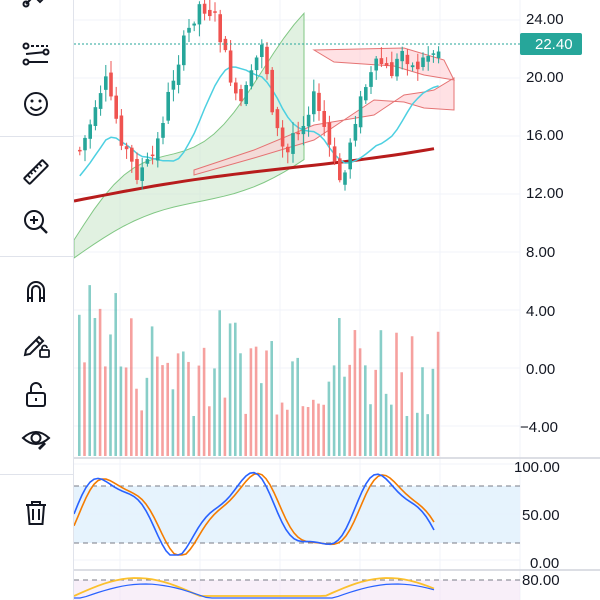 This screenshot has width=600, height=600. What do you see at coordinates (545, 193) in the screenshot?
I see `price-tick: 12.00` at bounding box center [545, 193].